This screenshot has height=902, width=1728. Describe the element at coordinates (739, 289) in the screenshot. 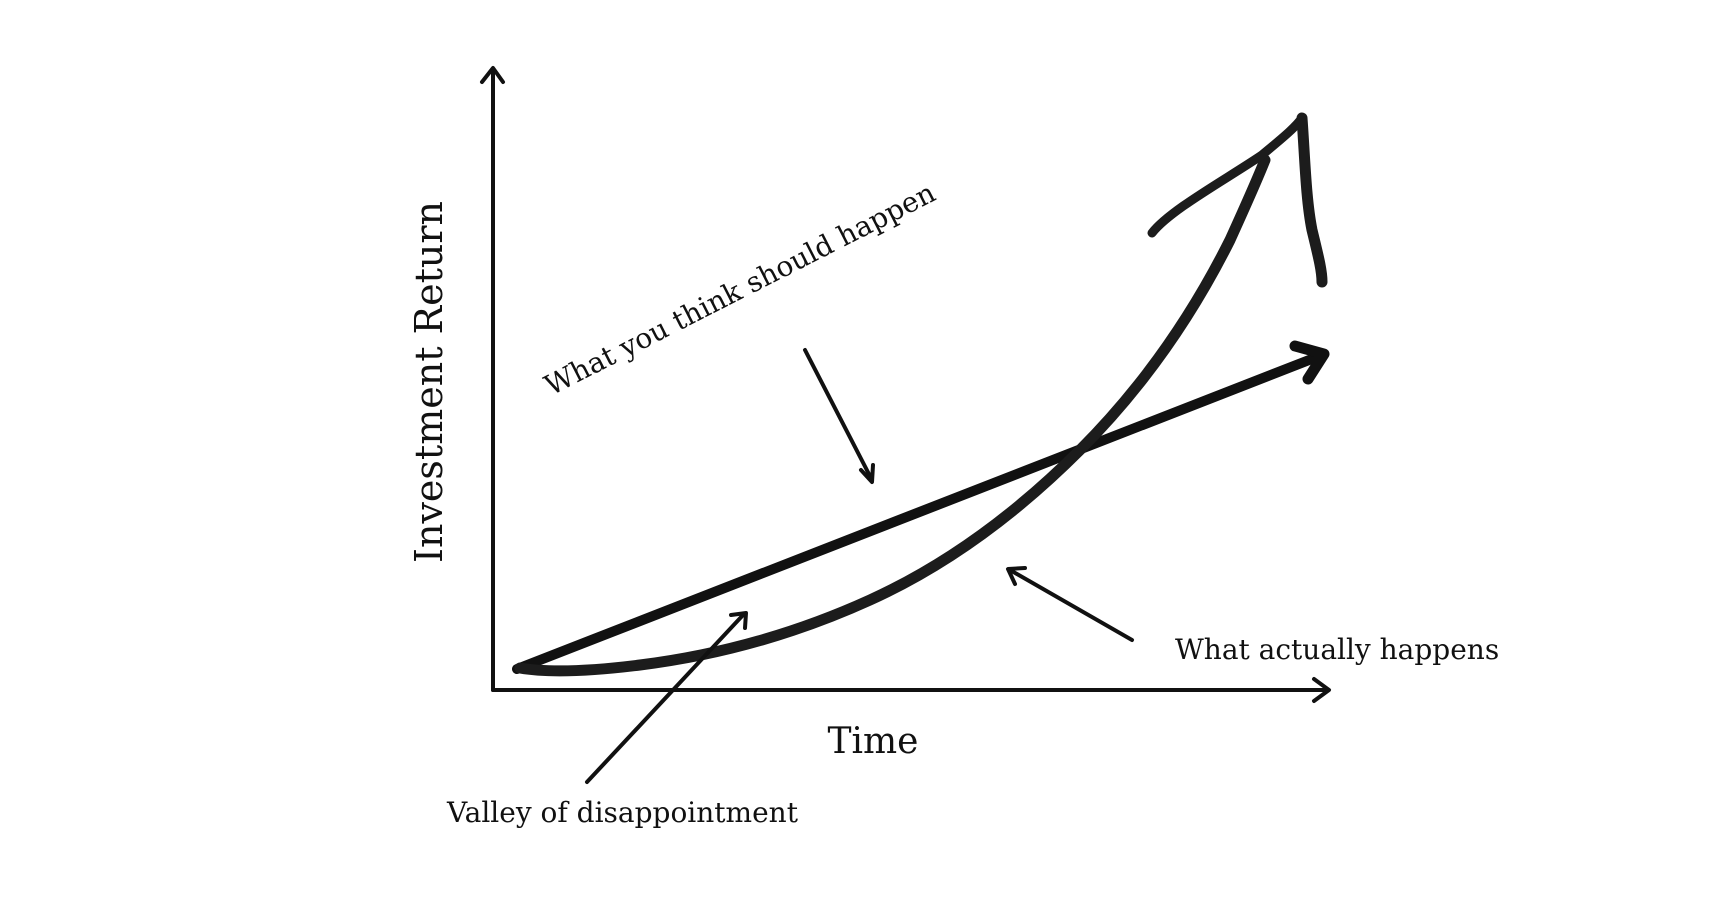

I see `expected-annotation: What you think should happen` at that location.